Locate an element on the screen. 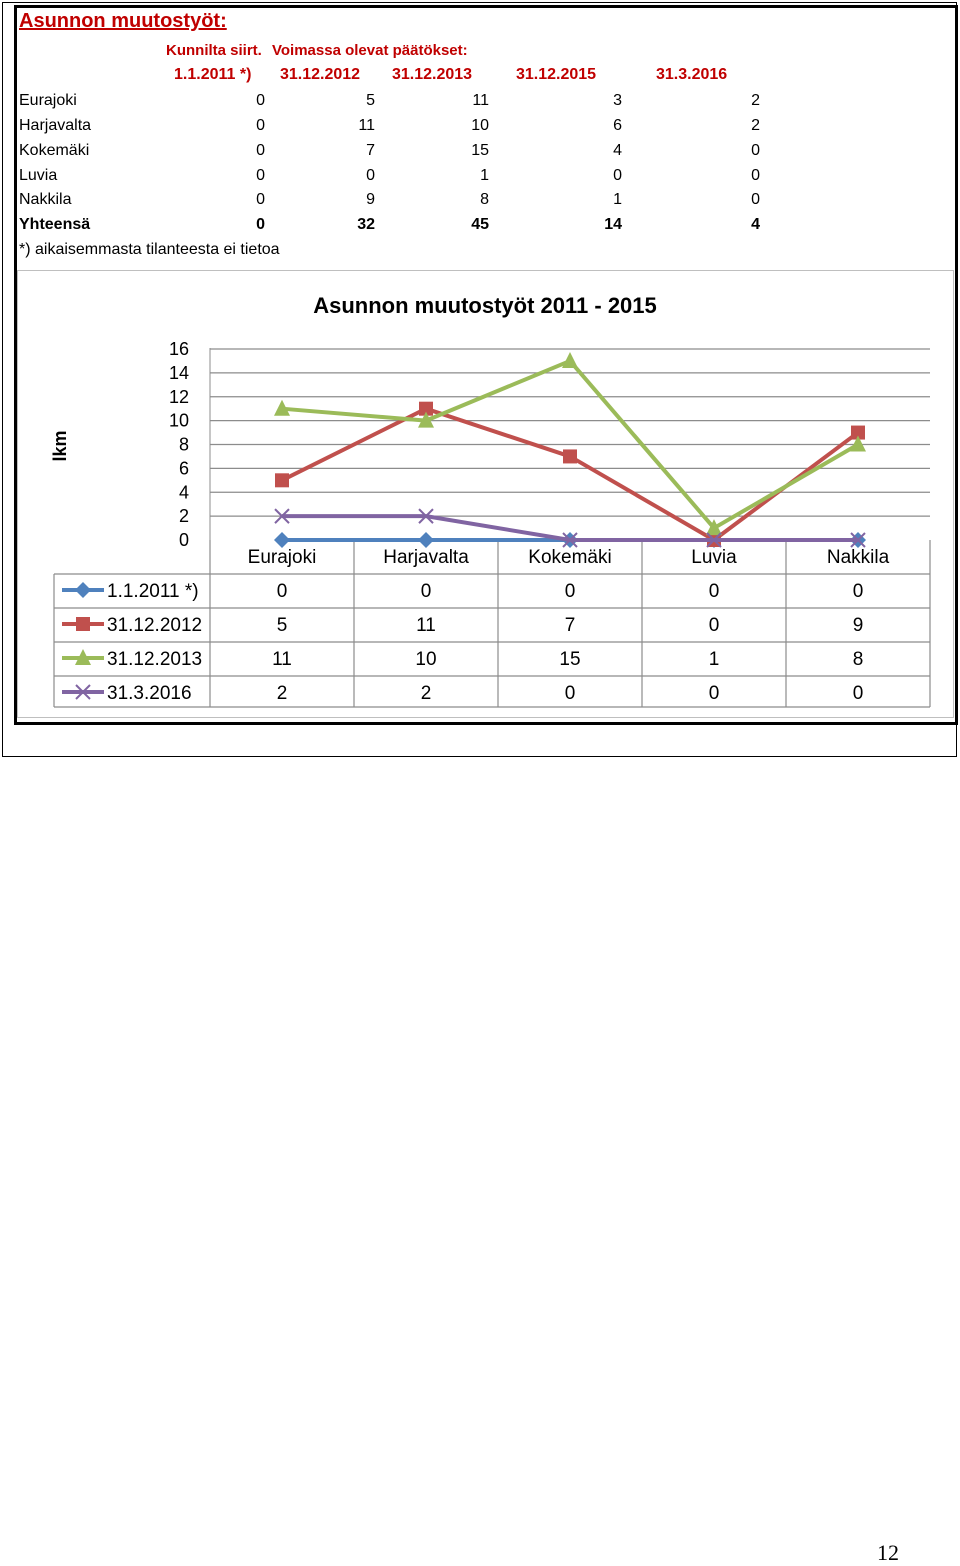 This screenshot has height=1566, width=960. y-axis-label: lkm is located at coordinates (60, 445).